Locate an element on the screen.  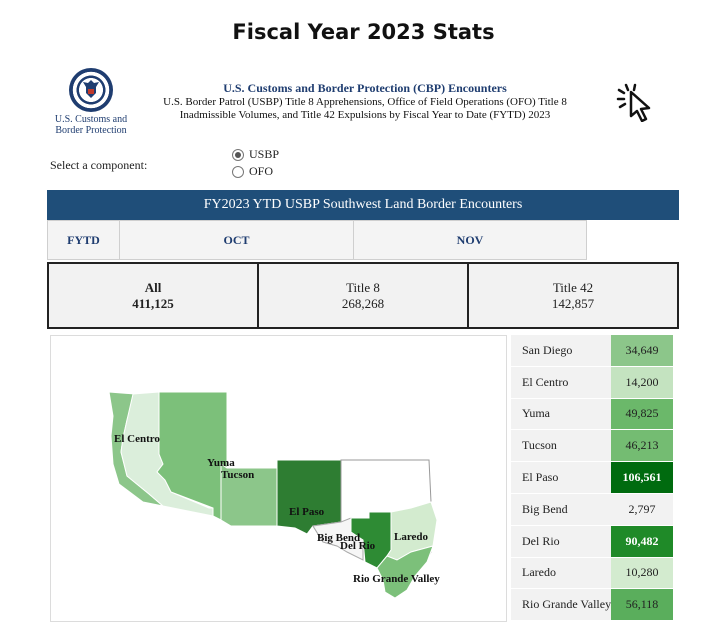
logo-line-2: Border Protection is located at coordinates (91, 130).